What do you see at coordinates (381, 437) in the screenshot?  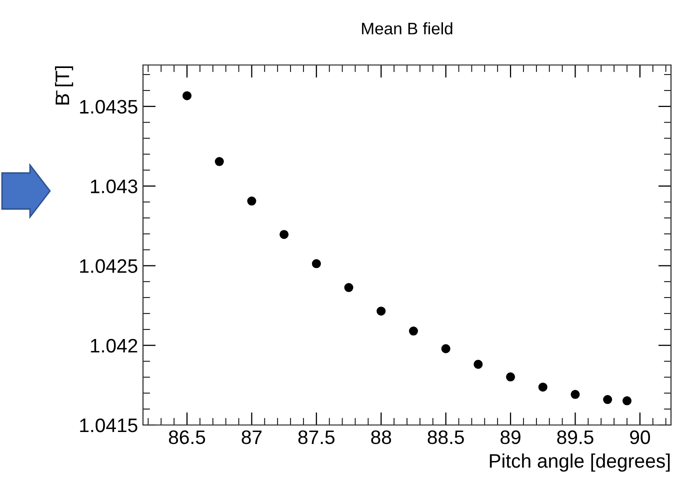 I see `x-tick-label: 88` at bounding box center [381, 437].